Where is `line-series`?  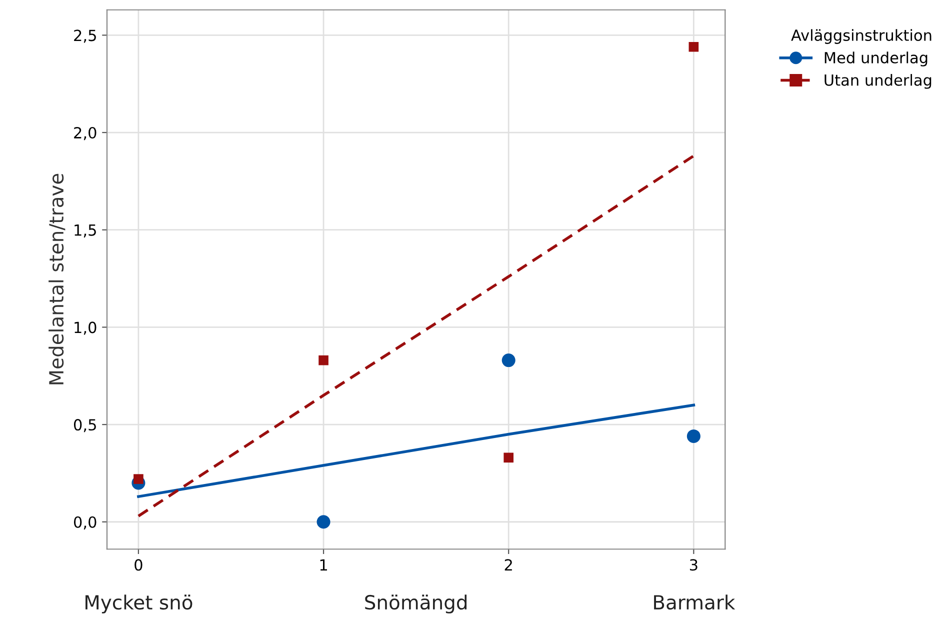 line-series is located at coordinates (416, 451).